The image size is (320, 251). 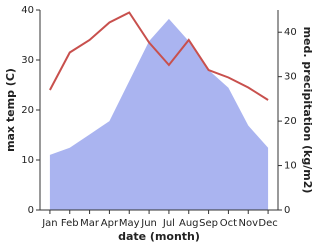 What do you see at coordinates (148, 223) in the screenshot?
I see `x-tick-label: Jun` at bounding box center [148, 223].